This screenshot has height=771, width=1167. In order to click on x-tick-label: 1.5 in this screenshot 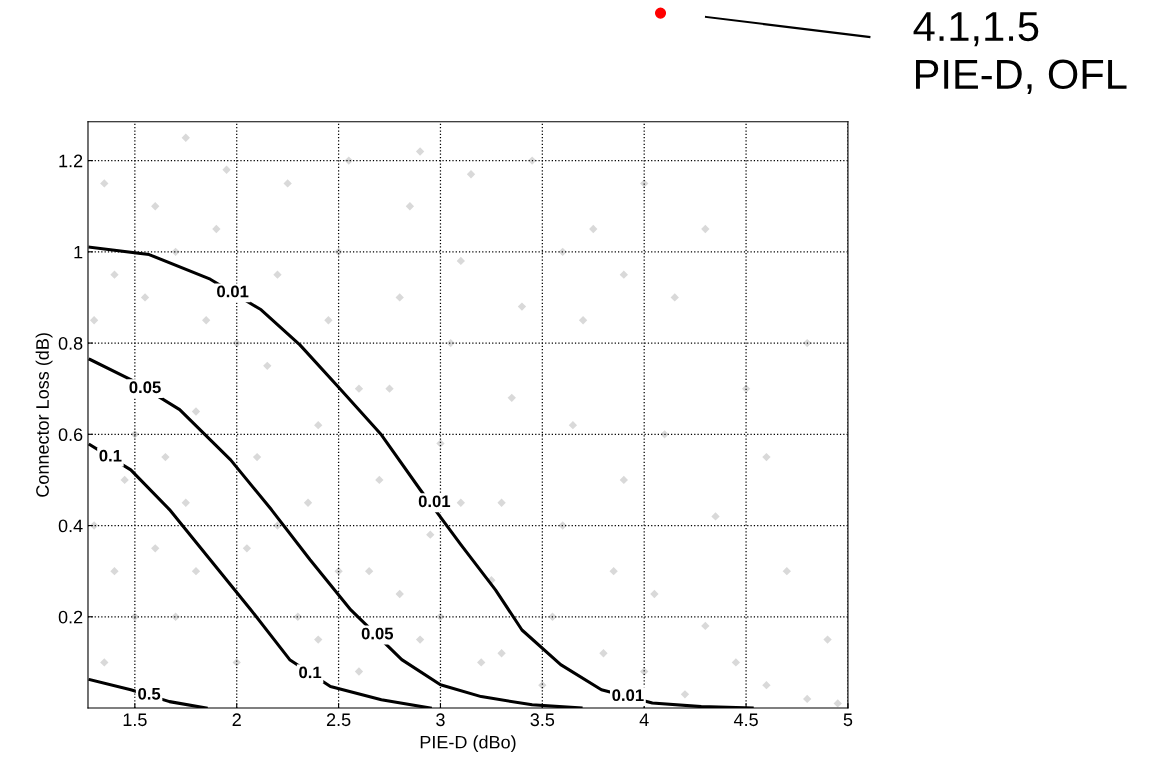, I will do `click(135, 720)`.